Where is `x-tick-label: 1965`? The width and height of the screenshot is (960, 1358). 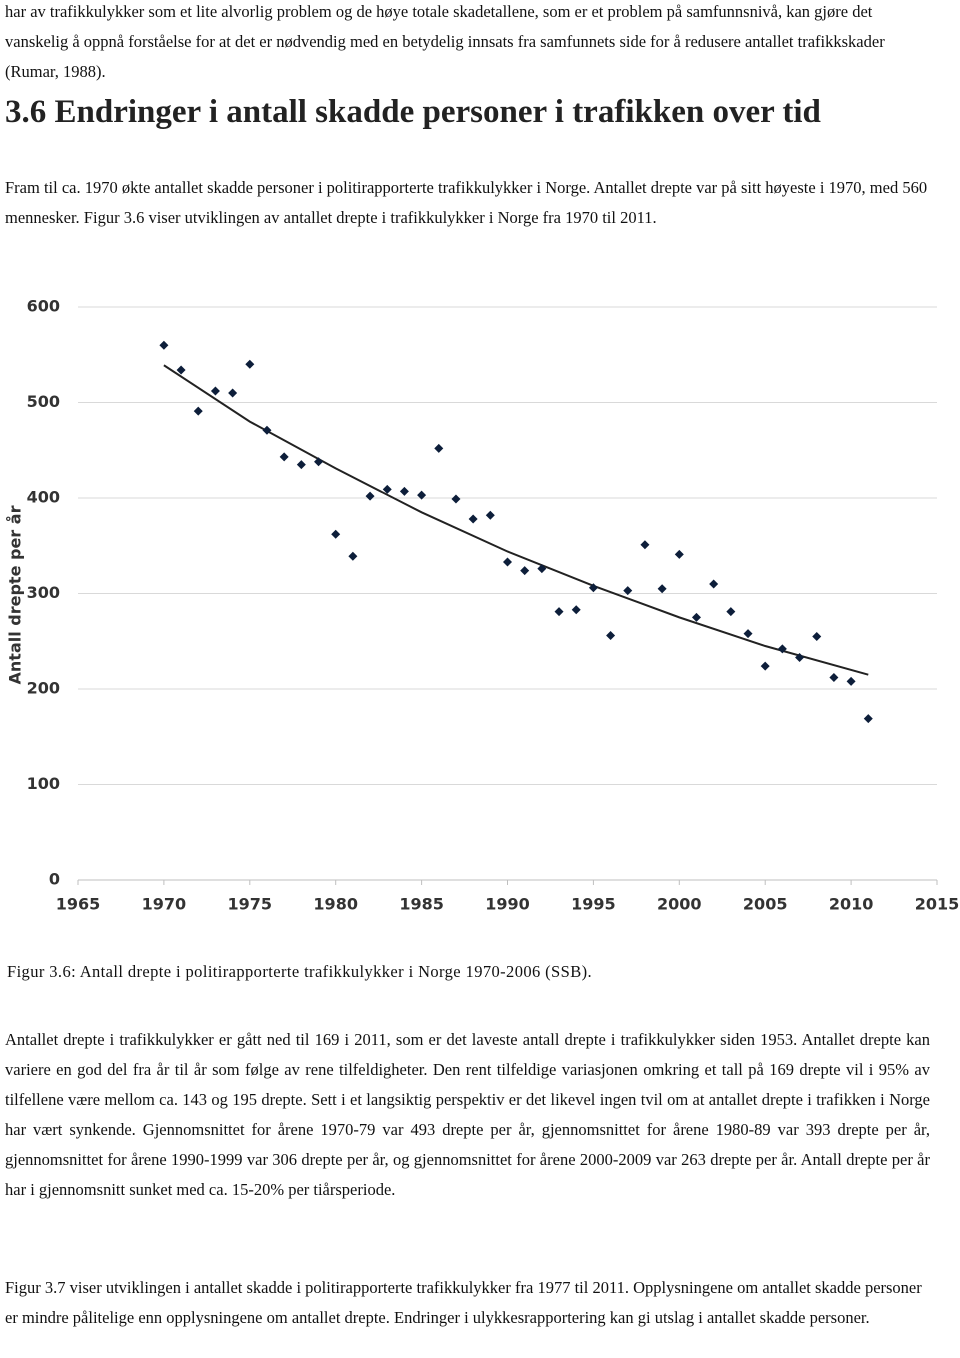 x-tick-label: 1965 is located at coordinates (78, 904).